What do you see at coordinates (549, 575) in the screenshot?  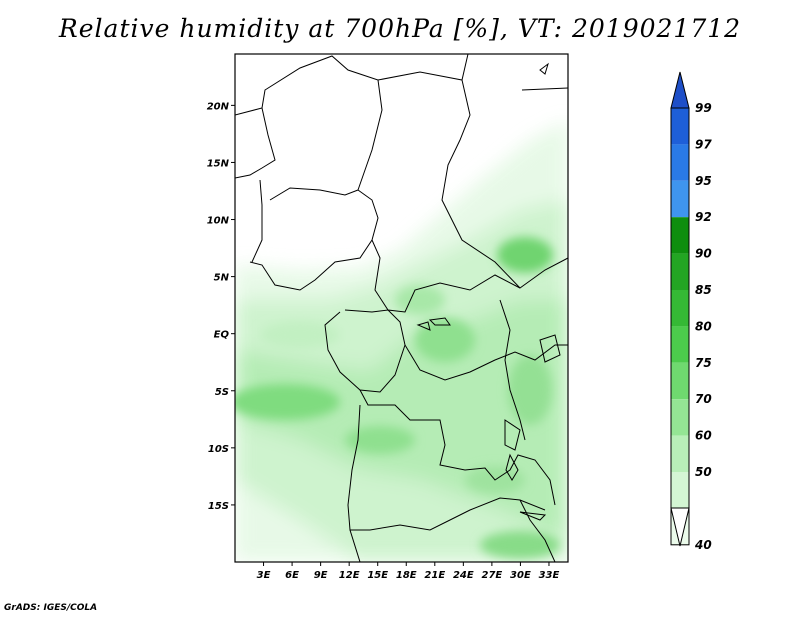 I see `lon-tick-label: 33E` at bounding box center [549, 575].